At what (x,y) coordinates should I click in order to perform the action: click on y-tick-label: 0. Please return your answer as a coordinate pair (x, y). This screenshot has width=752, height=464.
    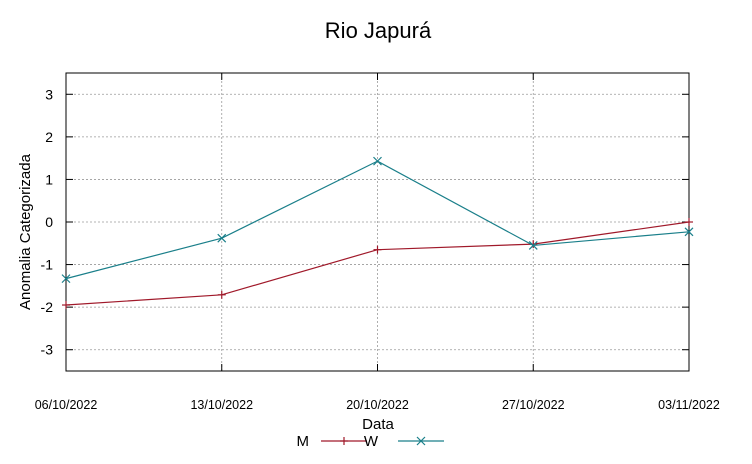
    Looking at the image, I should click on (49, 222).